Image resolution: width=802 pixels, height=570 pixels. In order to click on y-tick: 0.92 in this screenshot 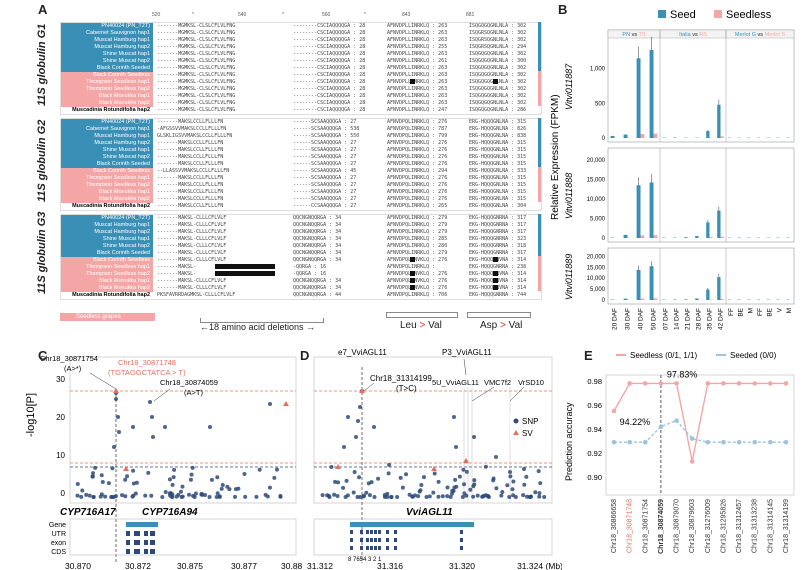, I will do `click(594, 453)`.